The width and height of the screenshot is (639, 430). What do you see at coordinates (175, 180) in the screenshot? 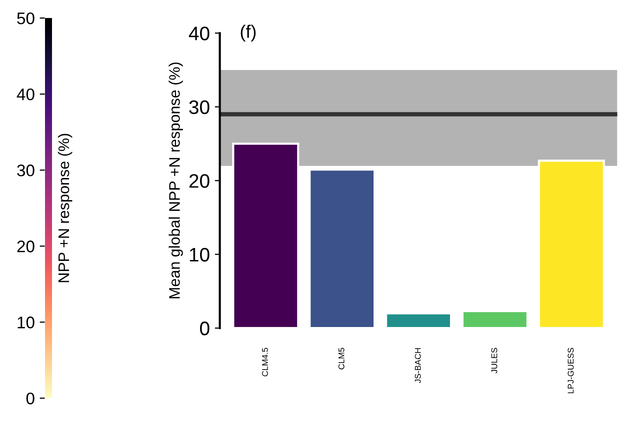
I see `y-axis-title: Mean global NPP +N response (%)` at bounding box center [175, 180].